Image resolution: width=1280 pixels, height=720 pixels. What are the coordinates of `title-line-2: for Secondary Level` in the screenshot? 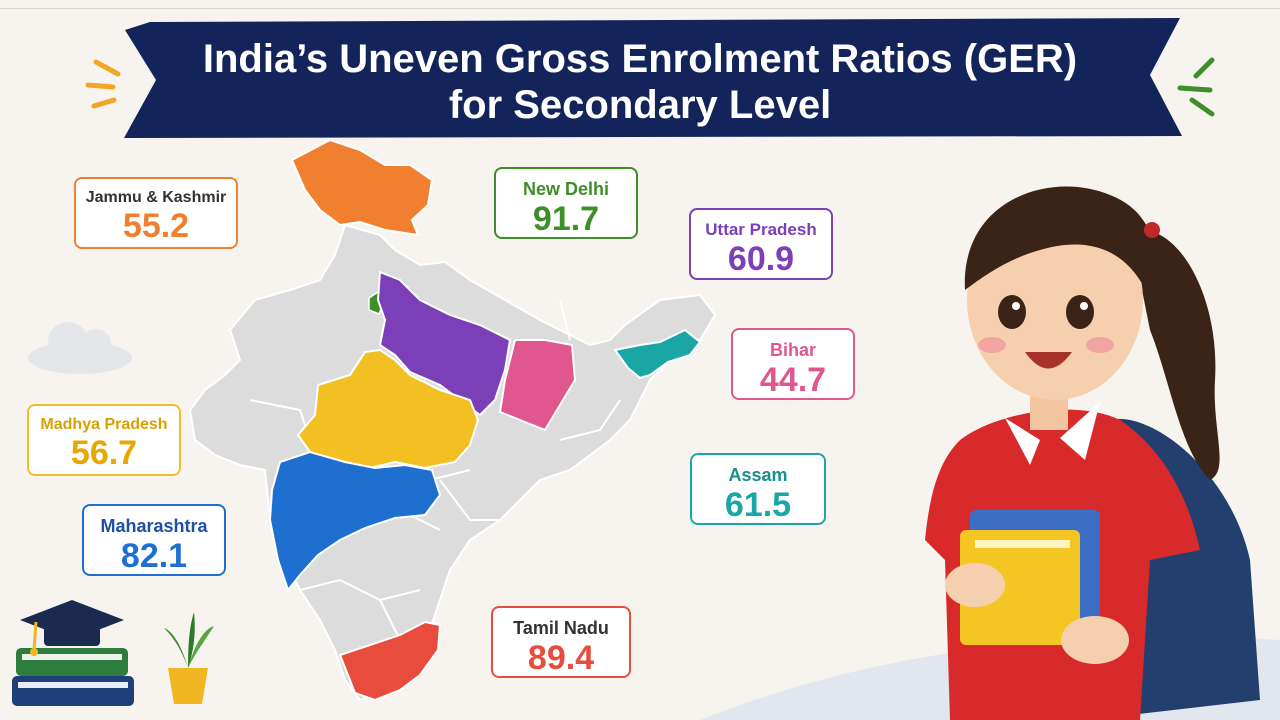 It's located at (640, 105).